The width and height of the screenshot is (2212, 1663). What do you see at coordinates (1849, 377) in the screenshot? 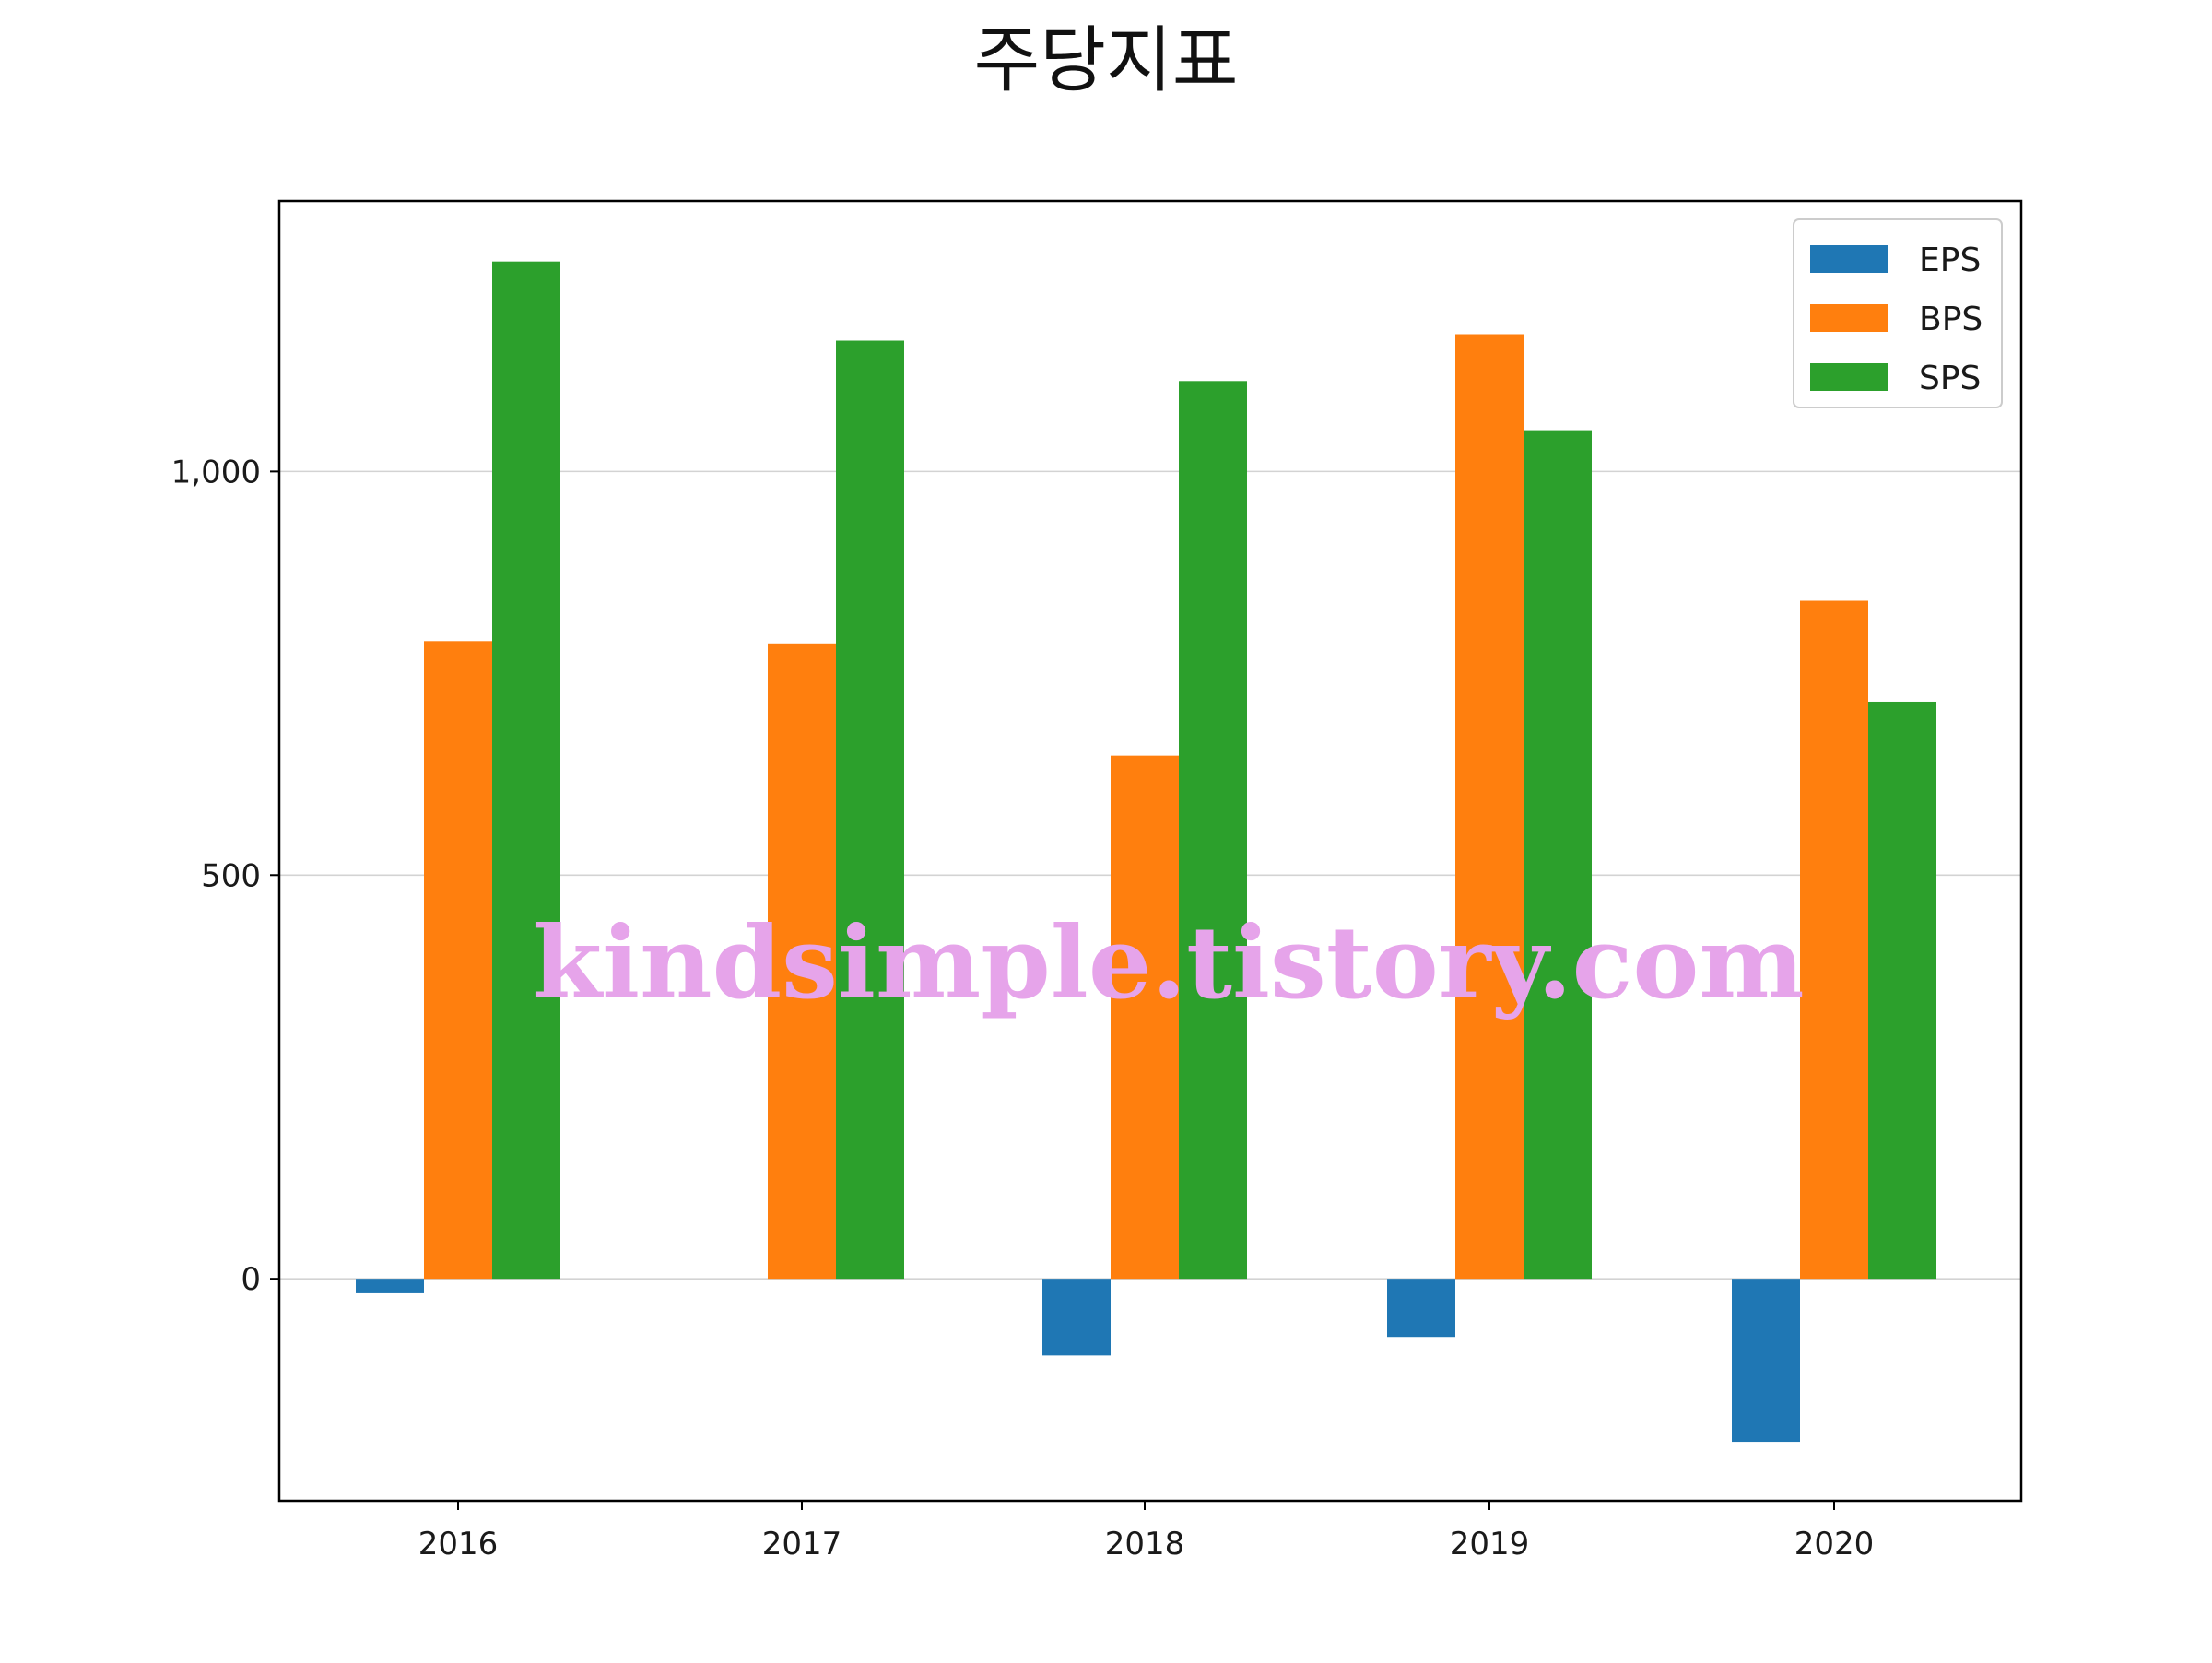
I see `legend-swatch-sps` at bounding box center [1849, 377].